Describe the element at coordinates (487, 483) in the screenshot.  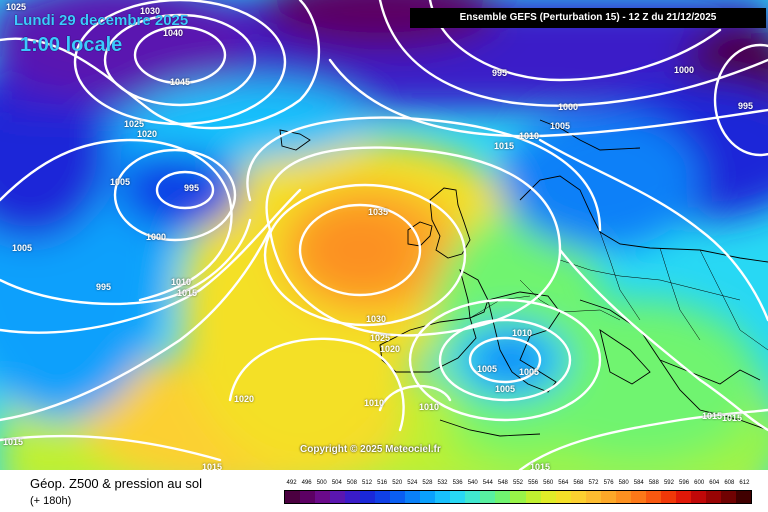
I see `legend-tick-label: 544` at that location.